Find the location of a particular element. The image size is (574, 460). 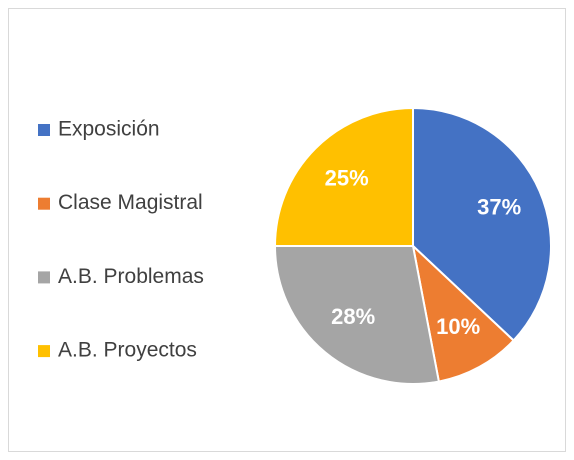

data-label: 10% is located at coordinates (458, 326).